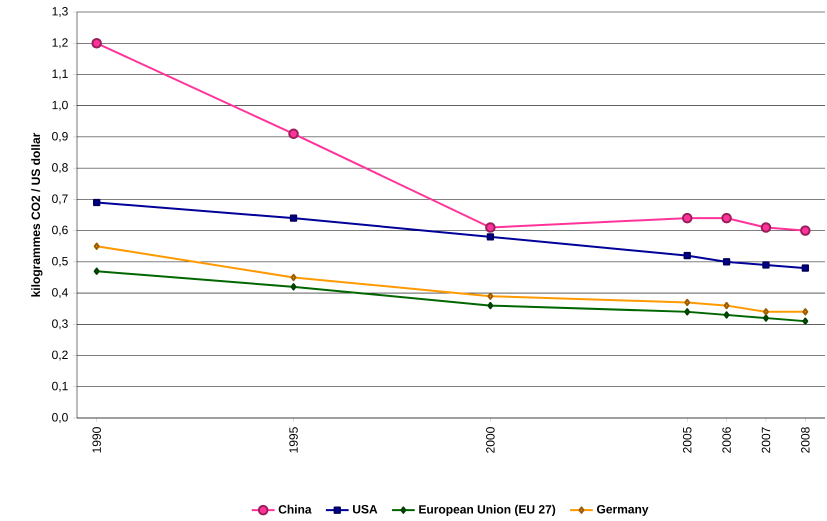 Image resolution: width=827 pixels, height=521 pixels. Describe the element at coordinates (96, 440) in the screenshot. I see `x-tick-label: 1990` at that location.